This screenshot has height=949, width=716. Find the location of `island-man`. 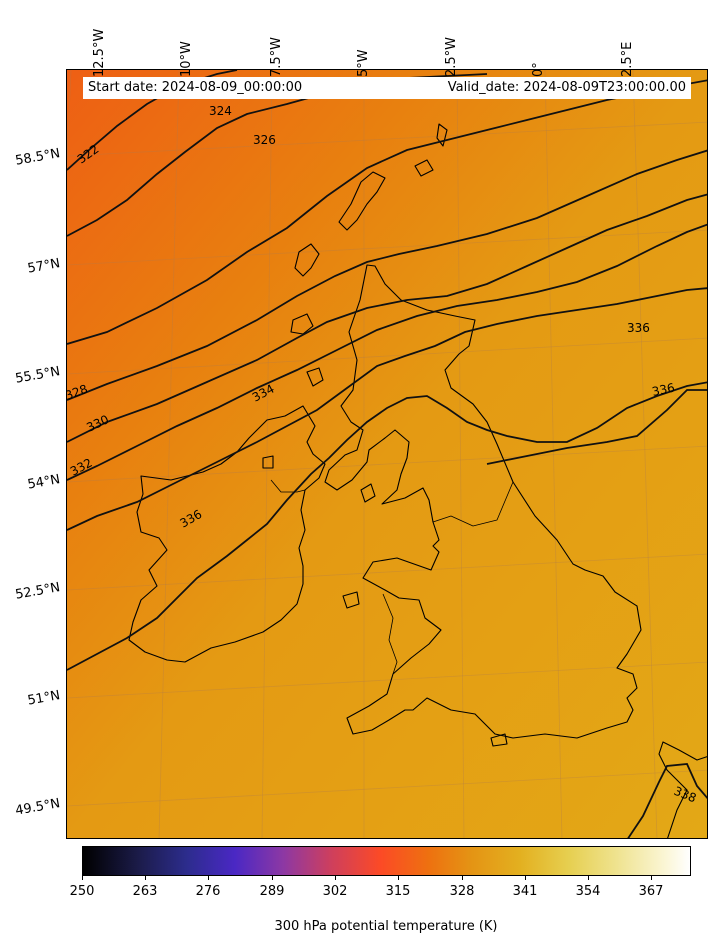

island-man is located at coordinates (368, 493).